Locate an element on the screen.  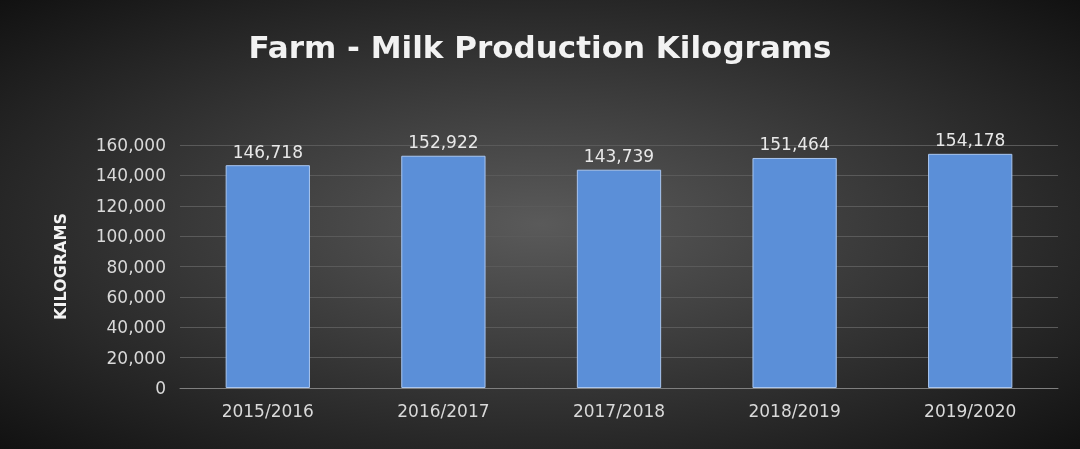
y-axis-title: KILOGRAMS is located at coordinates (60, 266).